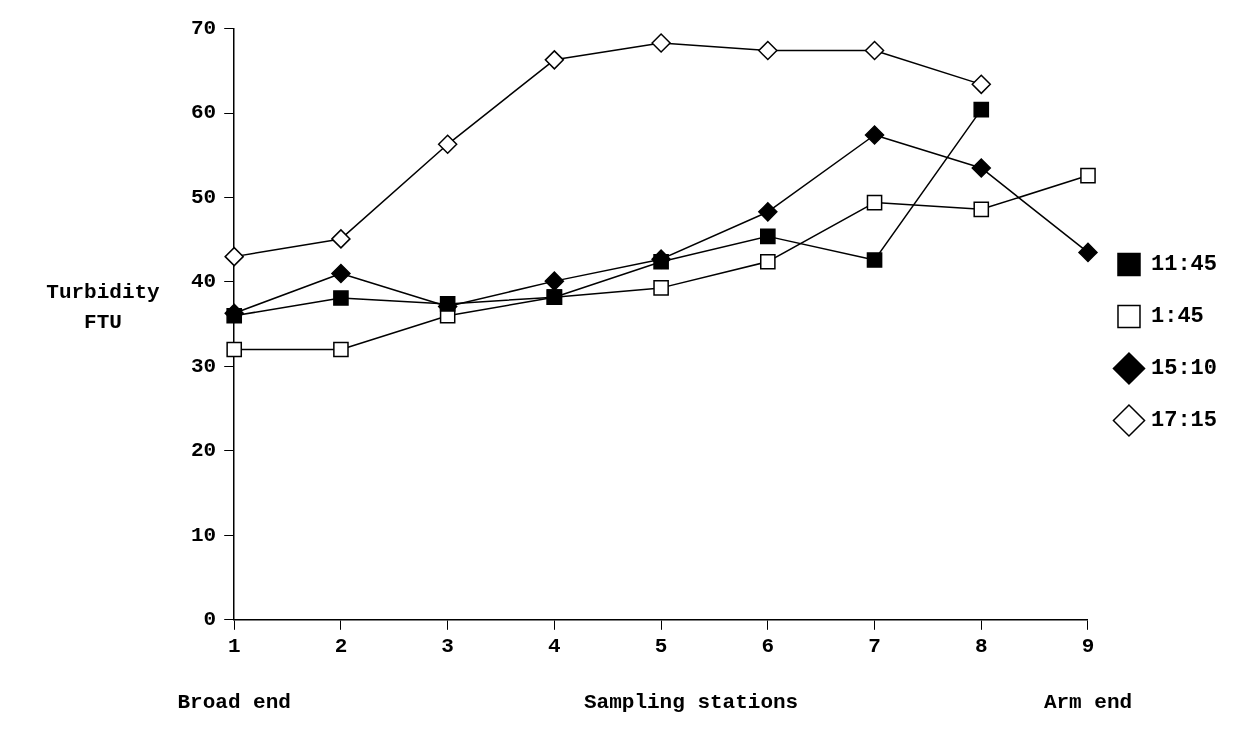  Describe the element at coordinates (1183, 265) in the screenshot. I see `legend-label: 11:45` at that location.